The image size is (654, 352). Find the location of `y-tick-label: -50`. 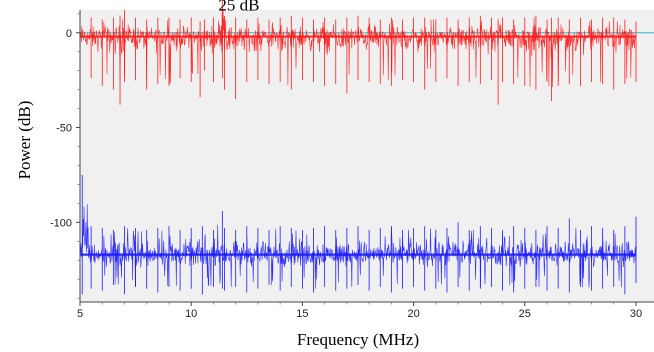

y-tick-label: -50 is located at coordinates (64, 129).